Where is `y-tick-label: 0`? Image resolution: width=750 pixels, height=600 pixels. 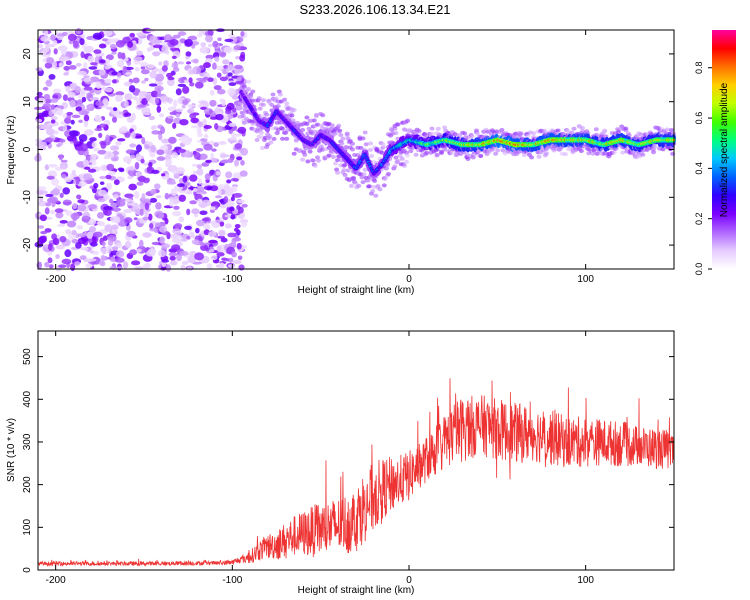
y-tick-label: 0 is located at coordinates (27, 149).